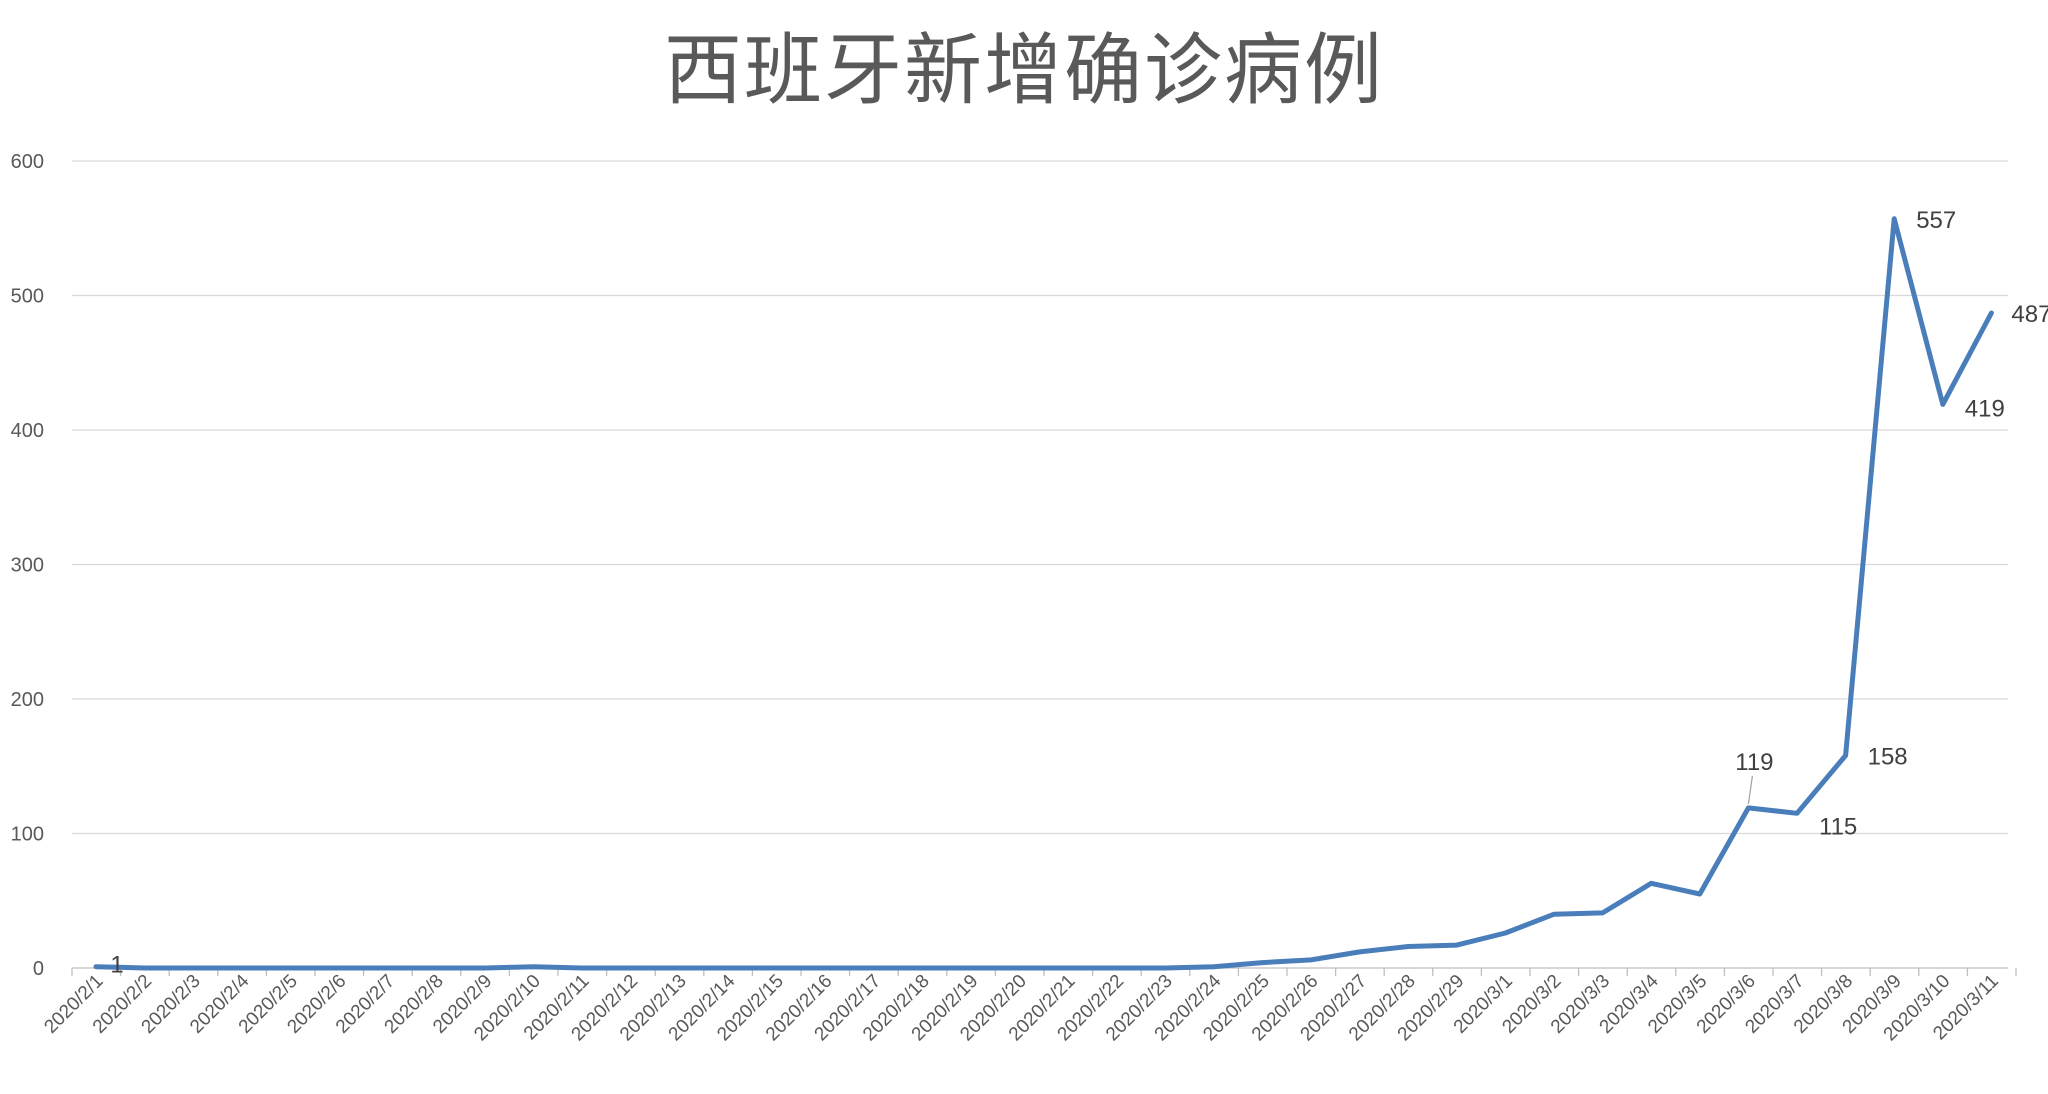 The image size is (2048, 1094). What do you see at coordinates (1936, 220) in the screenshot?
I see `data-label: 557` at bounding box center [1936, 220].